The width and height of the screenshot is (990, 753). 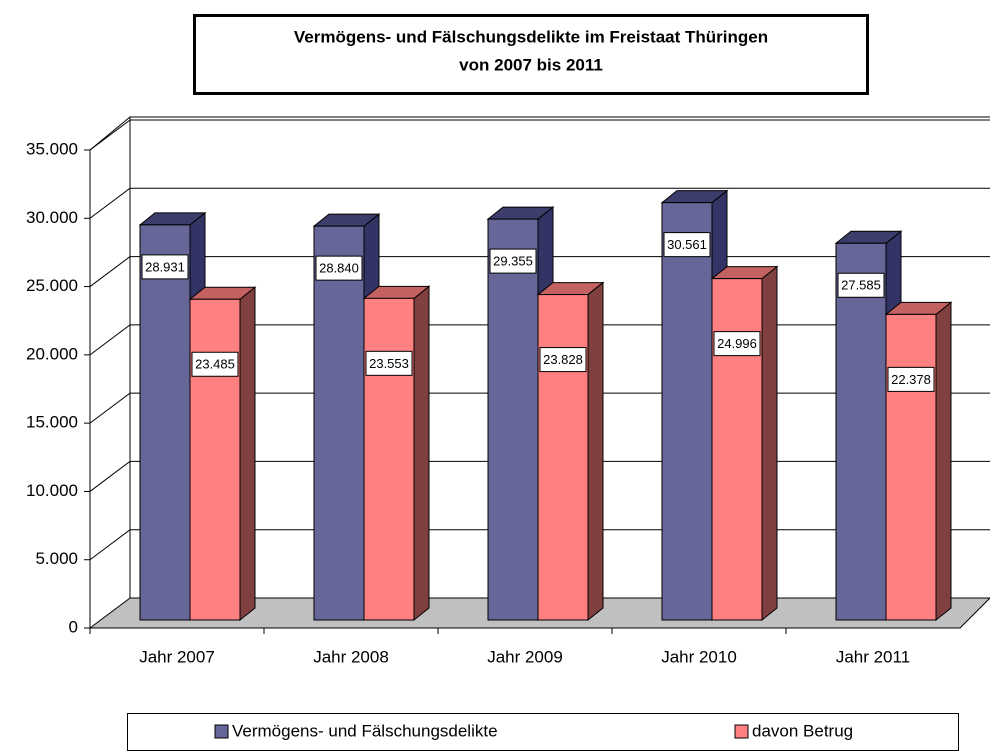 I want to click on value-label: 24.996, so click(x=737, y=343).